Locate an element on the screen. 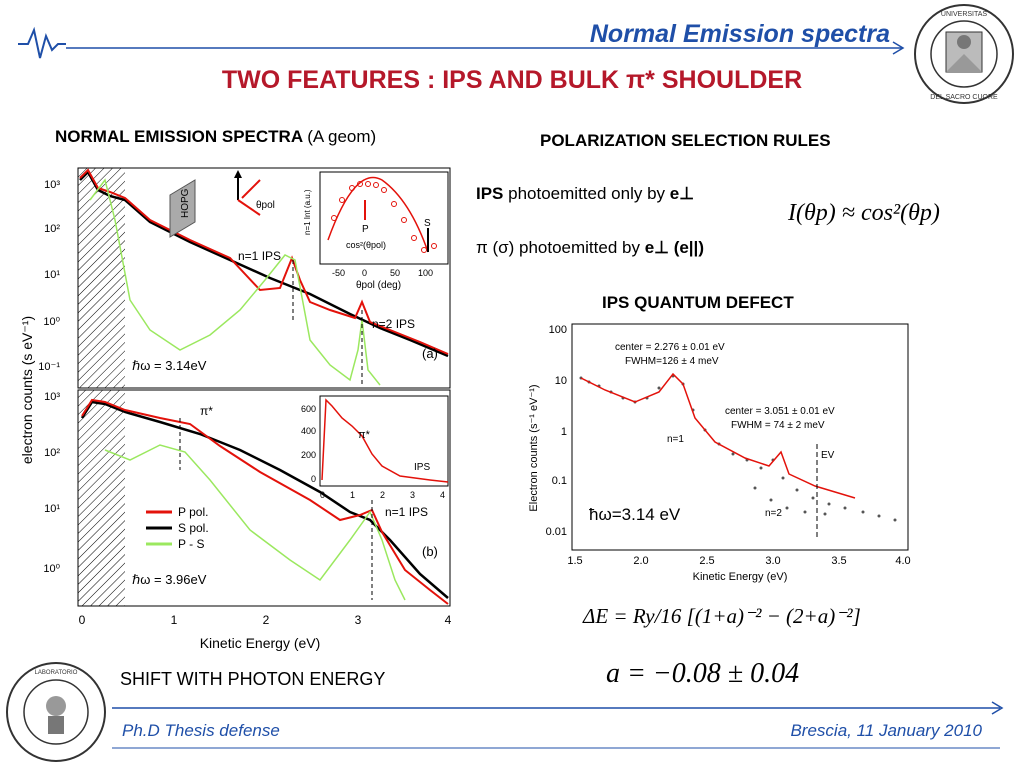 The height and width of the screenshot is (768, 1024). svg-text: UNIVERSITAS is located at coordinates (964, 14).